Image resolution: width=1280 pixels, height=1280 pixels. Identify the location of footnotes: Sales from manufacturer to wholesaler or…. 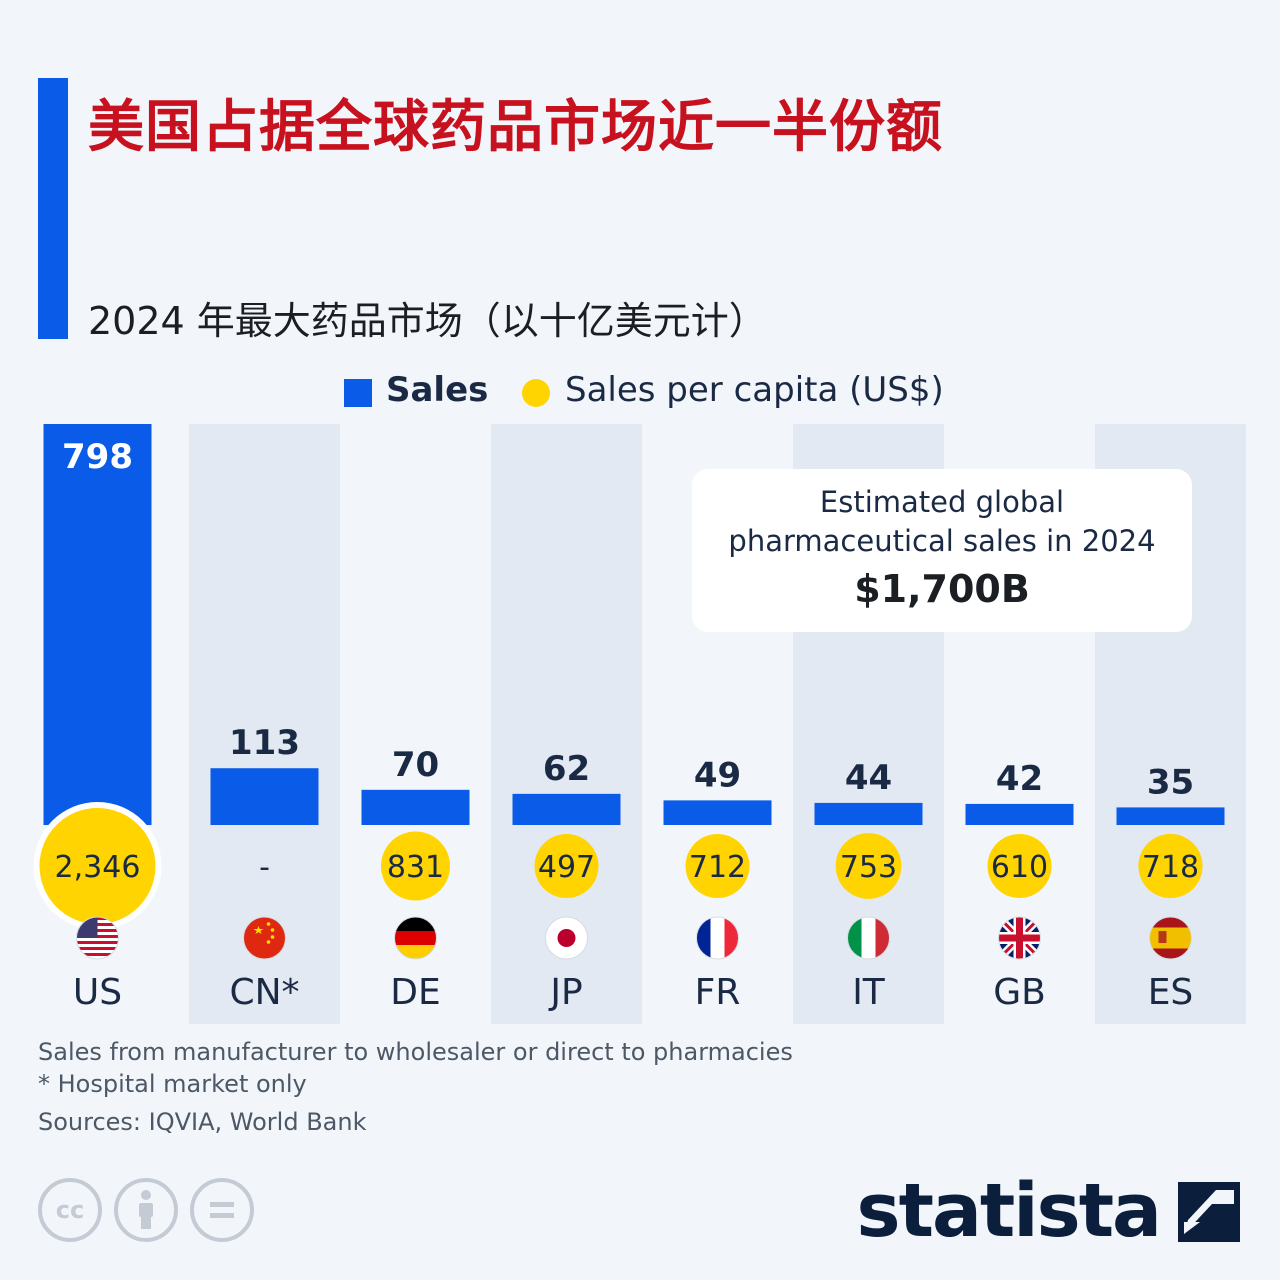
(415, 1068).